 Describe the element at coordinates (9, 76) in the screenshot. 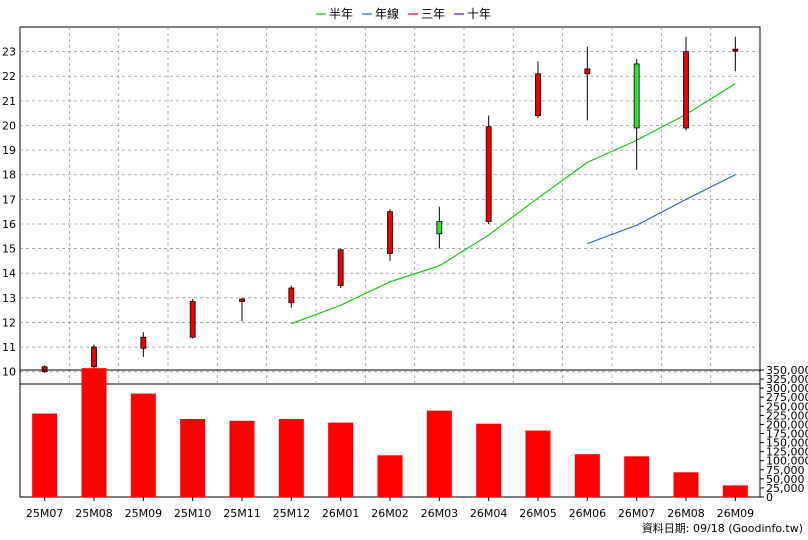

I see `price-tick-label-12: 22` at that location.